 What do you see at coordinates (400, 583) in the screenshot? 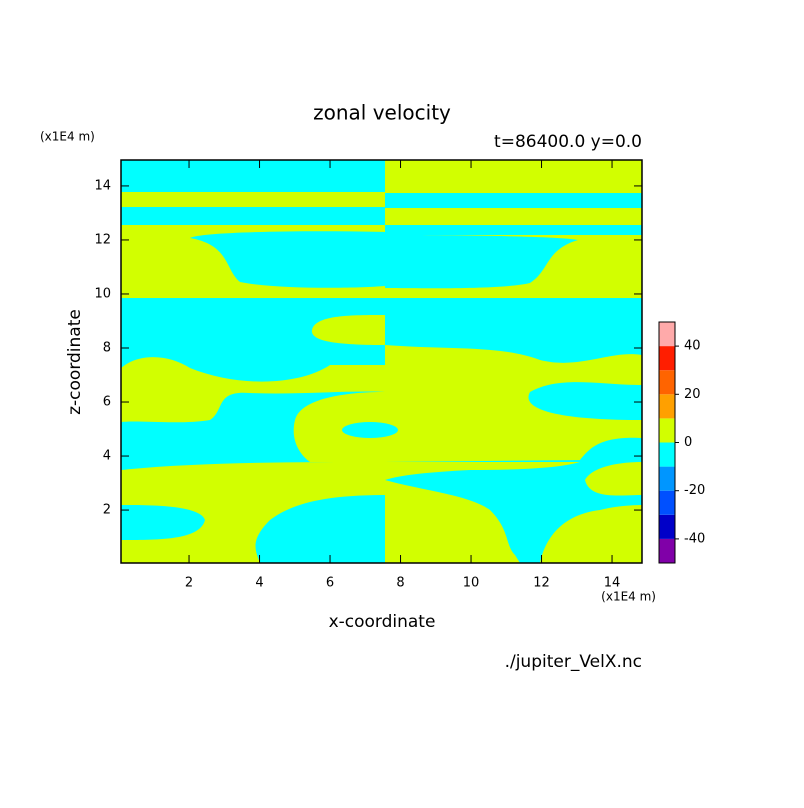
I see `x-tick-label: 8` at bounding box center [400, 583].